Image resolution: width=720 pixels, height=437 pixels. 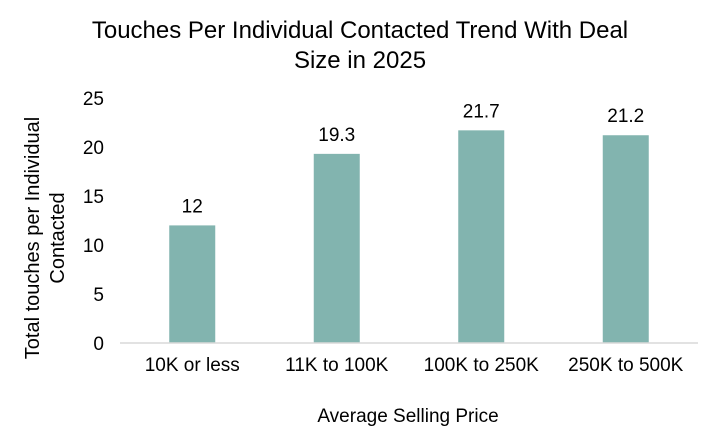 I want to click on y-tick-label: 10, so click(x=93, y=246).